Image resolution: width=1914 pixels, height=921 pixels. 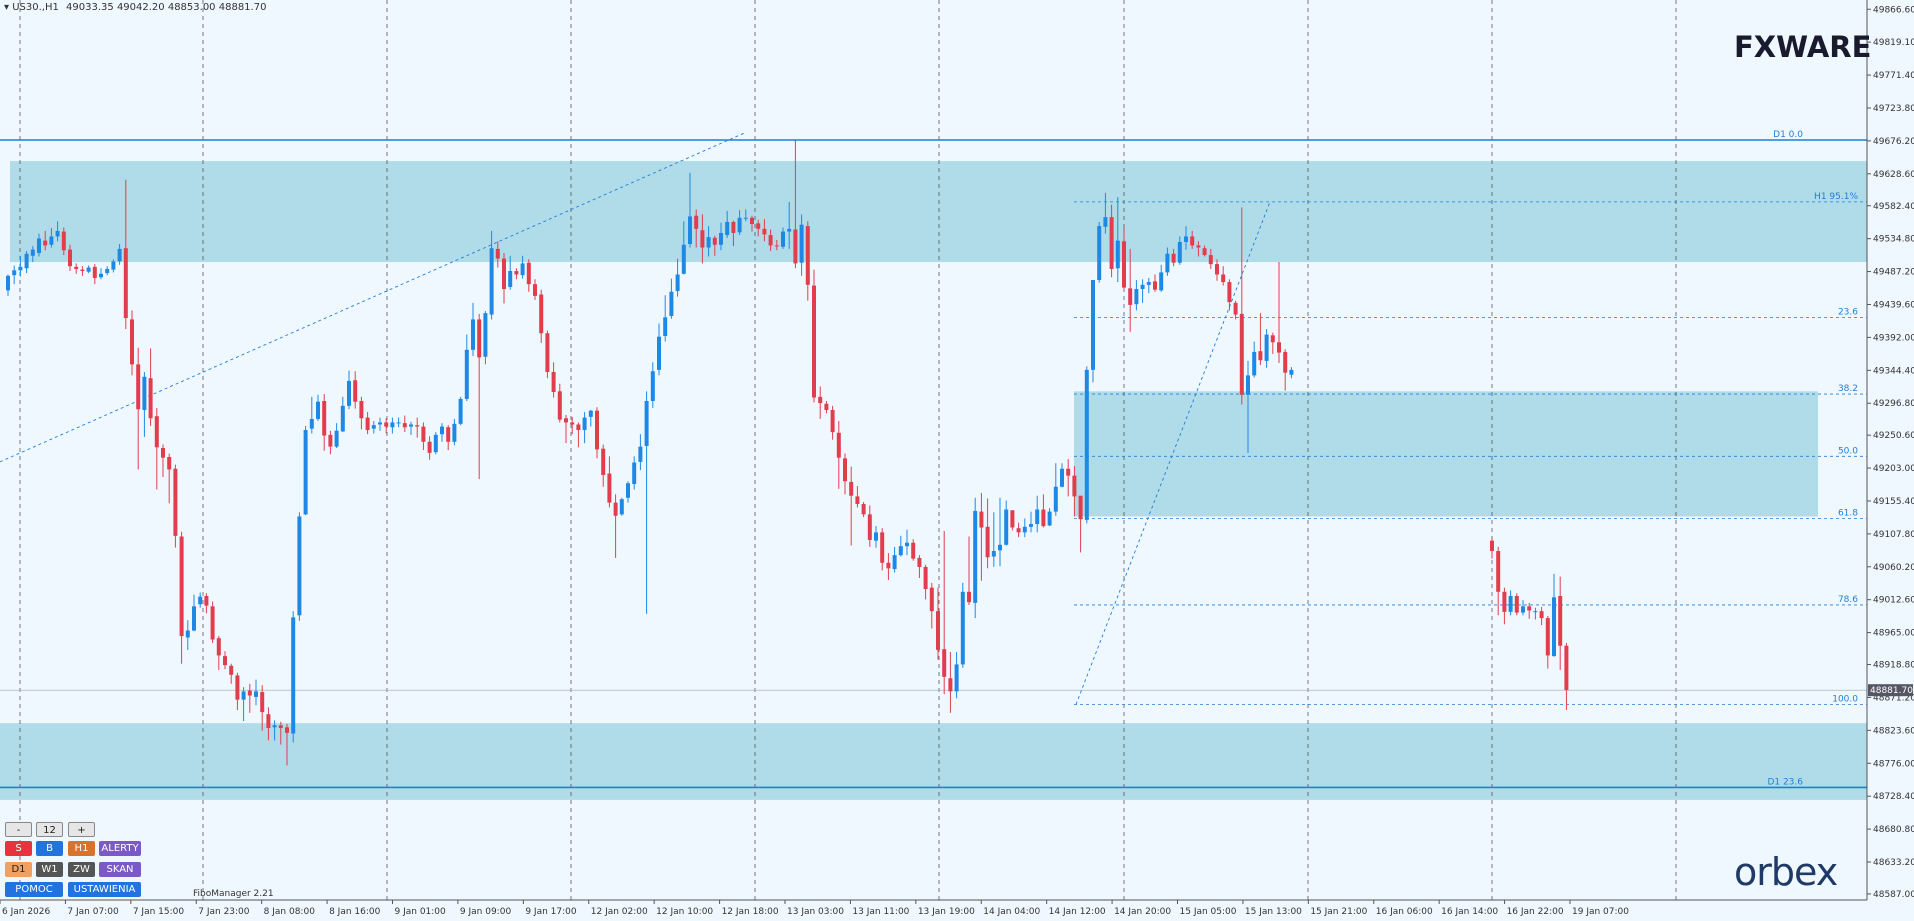 I want to click on h1-button: H1, so click(x=81, y=848).